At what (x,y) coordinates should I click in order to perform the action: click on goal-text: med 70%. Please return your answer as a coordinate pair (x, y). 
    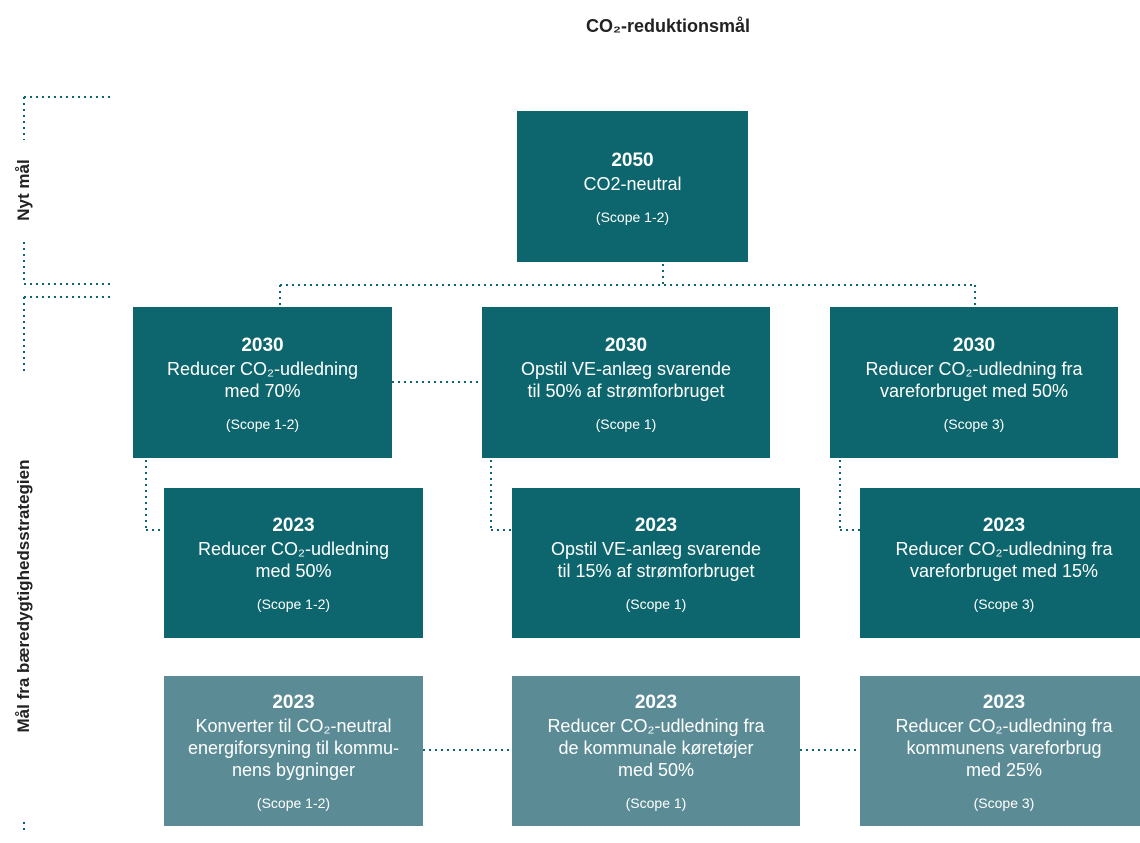
    Looking at the image, I should click on (262, 390).